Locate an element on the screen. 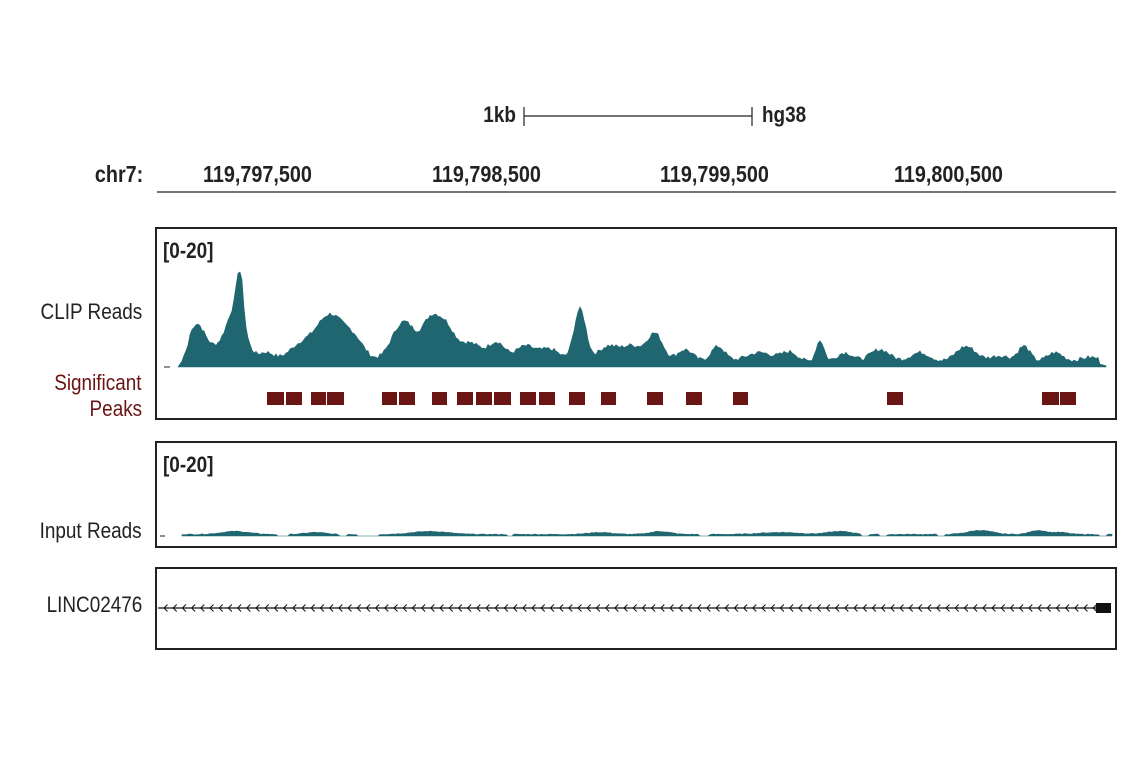  gene-model is located at coordinates (634, 608).